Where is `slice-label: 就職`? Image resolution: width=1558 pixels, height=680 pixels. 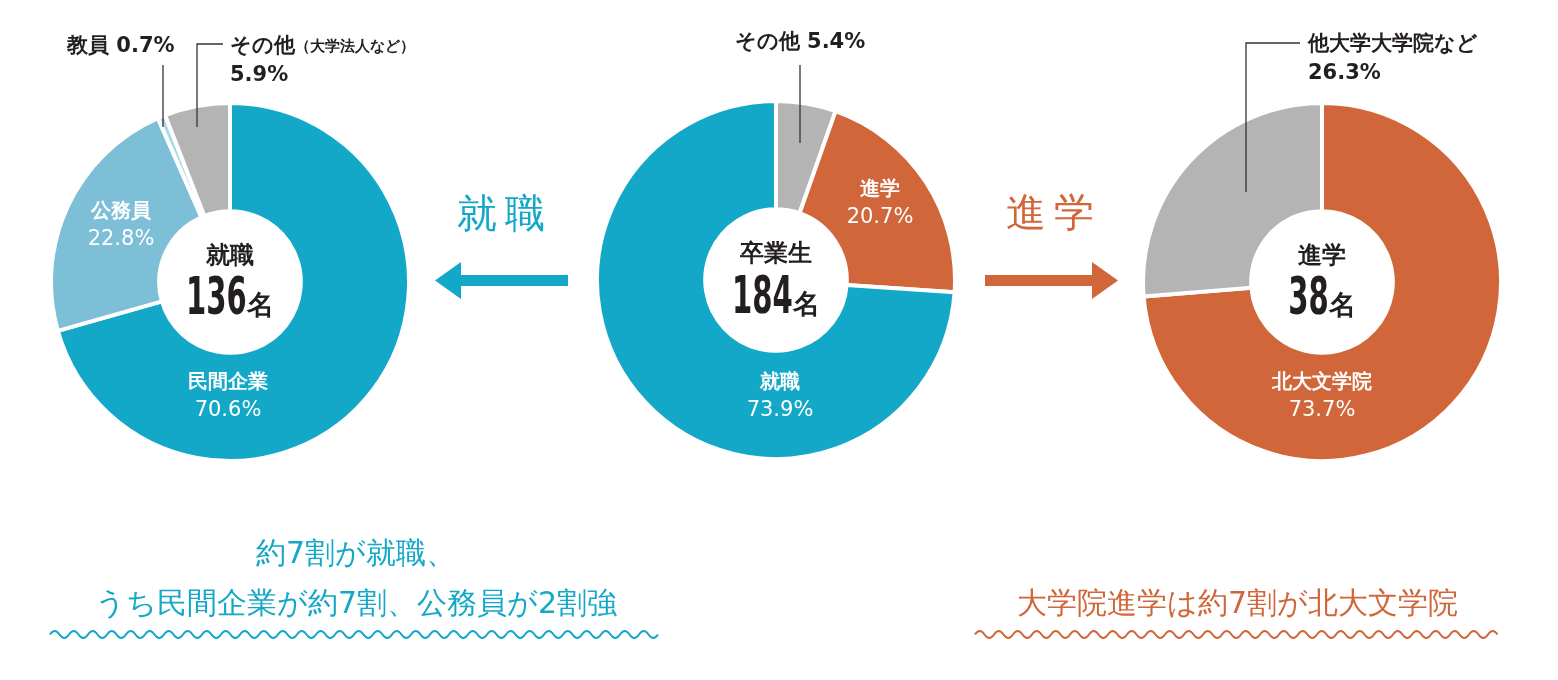 slice-label: 就職 is located at coordinates (779, 381).